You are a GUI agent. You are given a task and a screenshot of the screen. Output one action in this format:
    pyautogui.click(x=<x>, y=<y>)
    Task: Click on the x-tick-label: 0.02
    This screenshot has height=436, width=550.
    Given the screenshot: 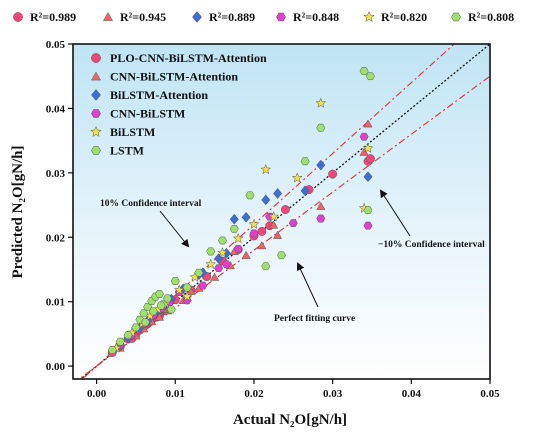 What is the action you would take?
    pyautogui.click(x=254, y=394)
    